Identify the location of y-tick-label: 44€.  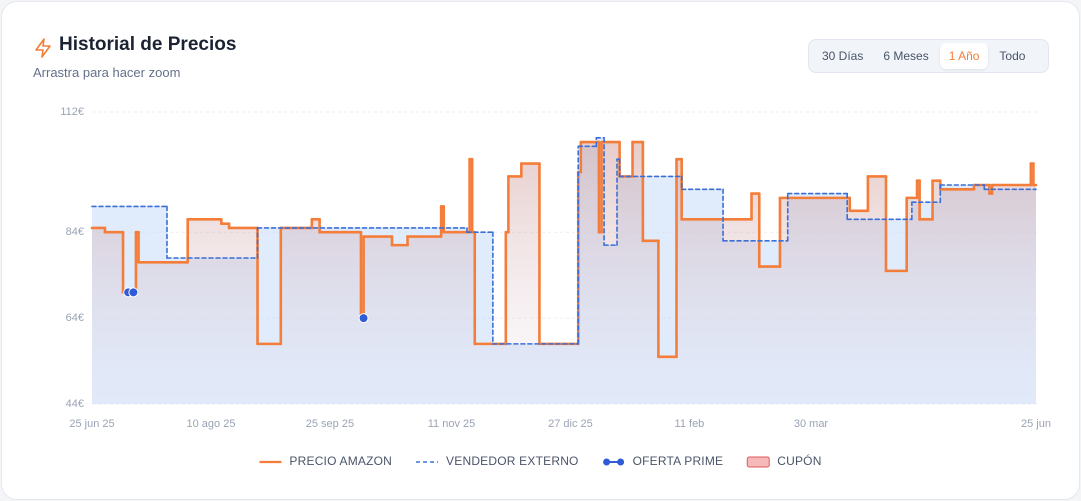
(75, 404).